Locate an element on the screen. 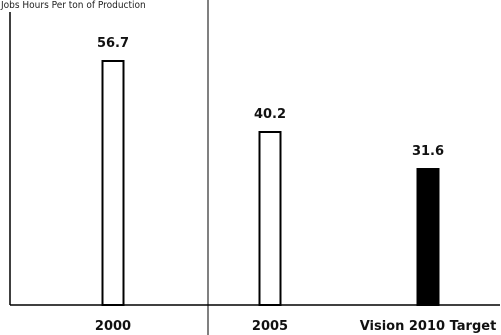 The width and height of the screenshot is (501, 335). x-tick-label-2005: 2005 is located at coordinates (270, 326).